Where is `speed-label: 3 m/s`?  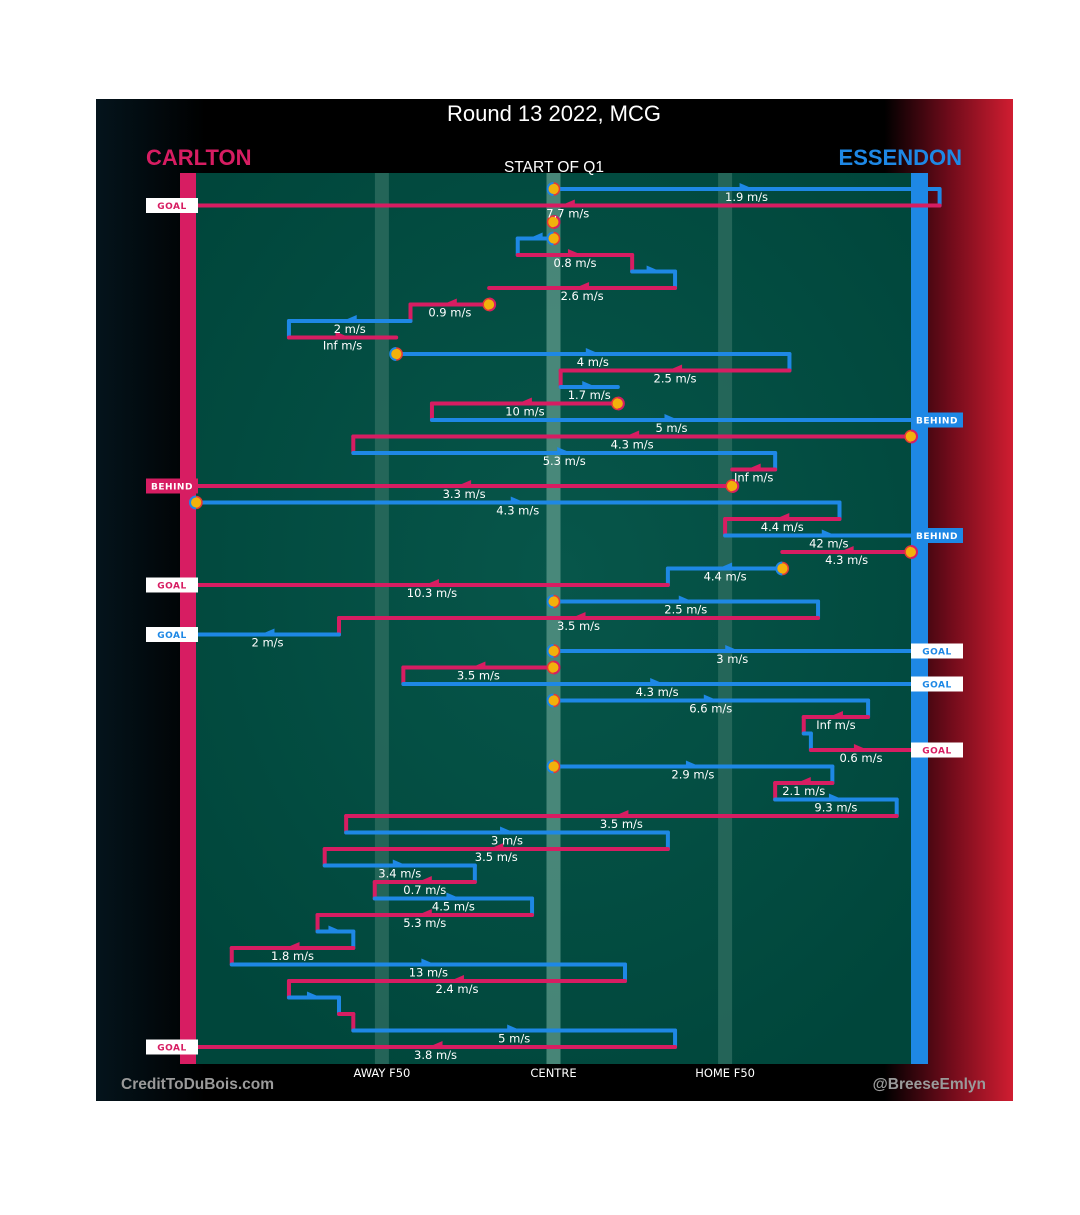
speed-label: 3 m/s is located at coordinates (507, 841).